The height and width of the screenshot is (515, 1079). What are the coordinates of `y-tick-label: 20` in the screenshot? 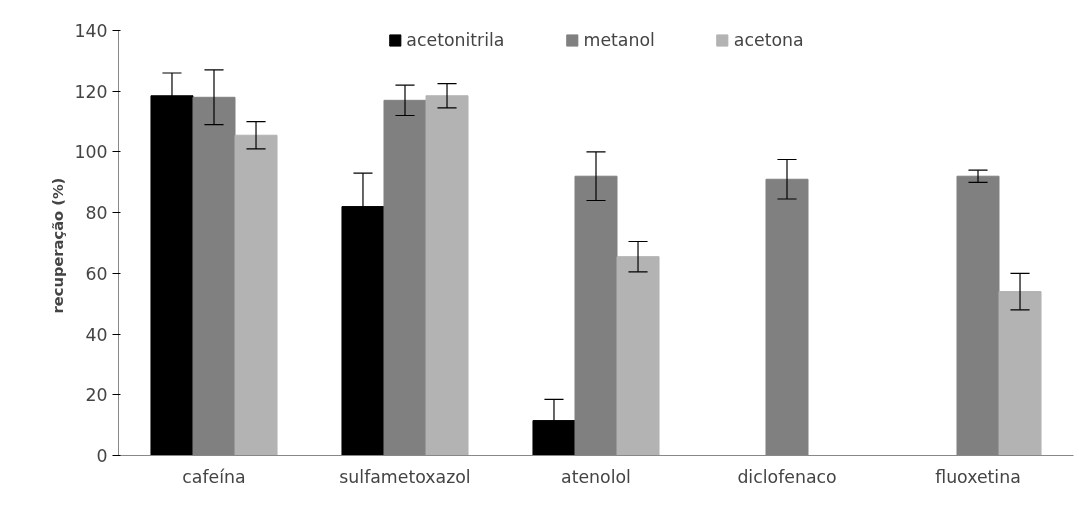 It's located at (96, 395).